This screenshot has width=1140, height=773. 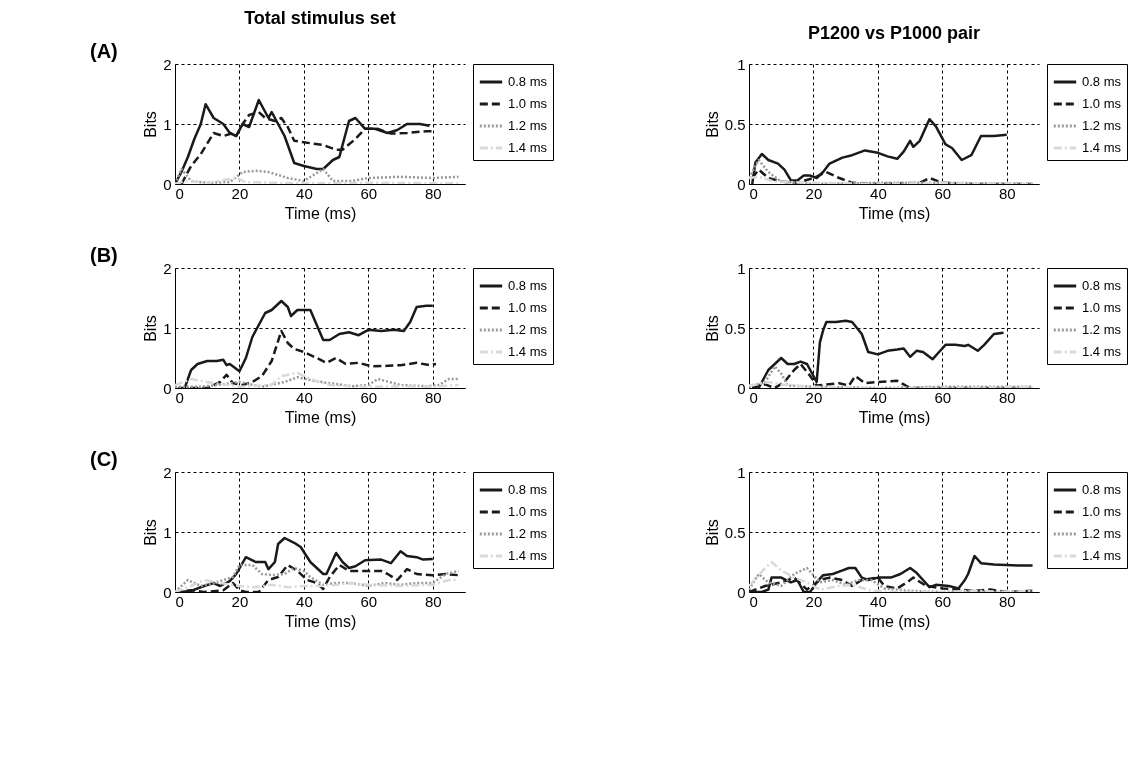 What do you see at coordinates (104, 51) in the screenshot?
I see `text: (A)` at bounding box center [104, 51].